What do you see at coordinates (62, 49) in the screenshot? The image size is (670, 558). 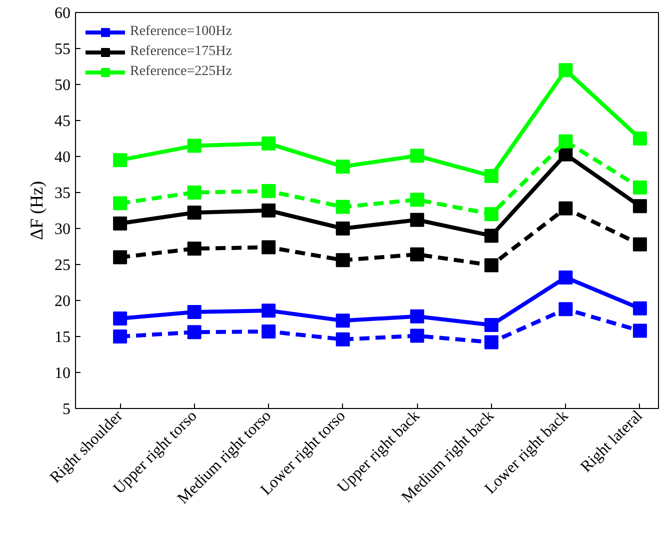 I see `y-tick-label: 55` at bounding box center [62, 49].